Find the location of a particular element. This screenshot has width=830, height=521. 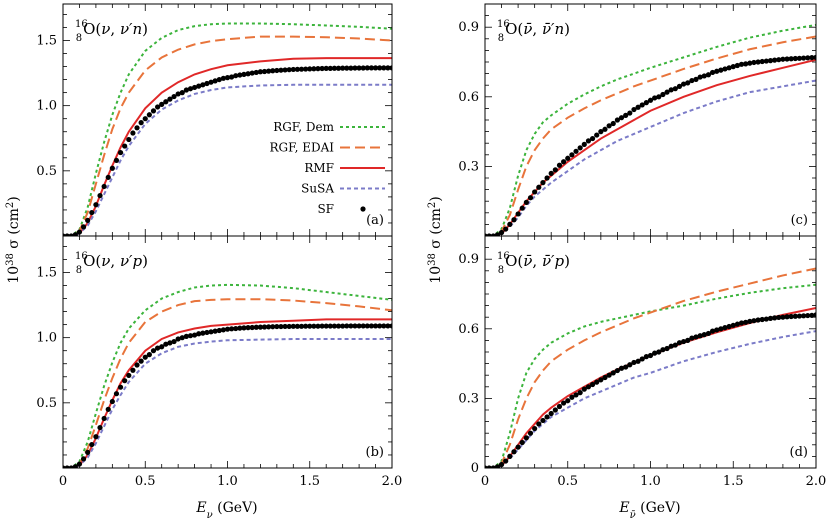

legend-label: RMF is located at coordinates (319, 168).